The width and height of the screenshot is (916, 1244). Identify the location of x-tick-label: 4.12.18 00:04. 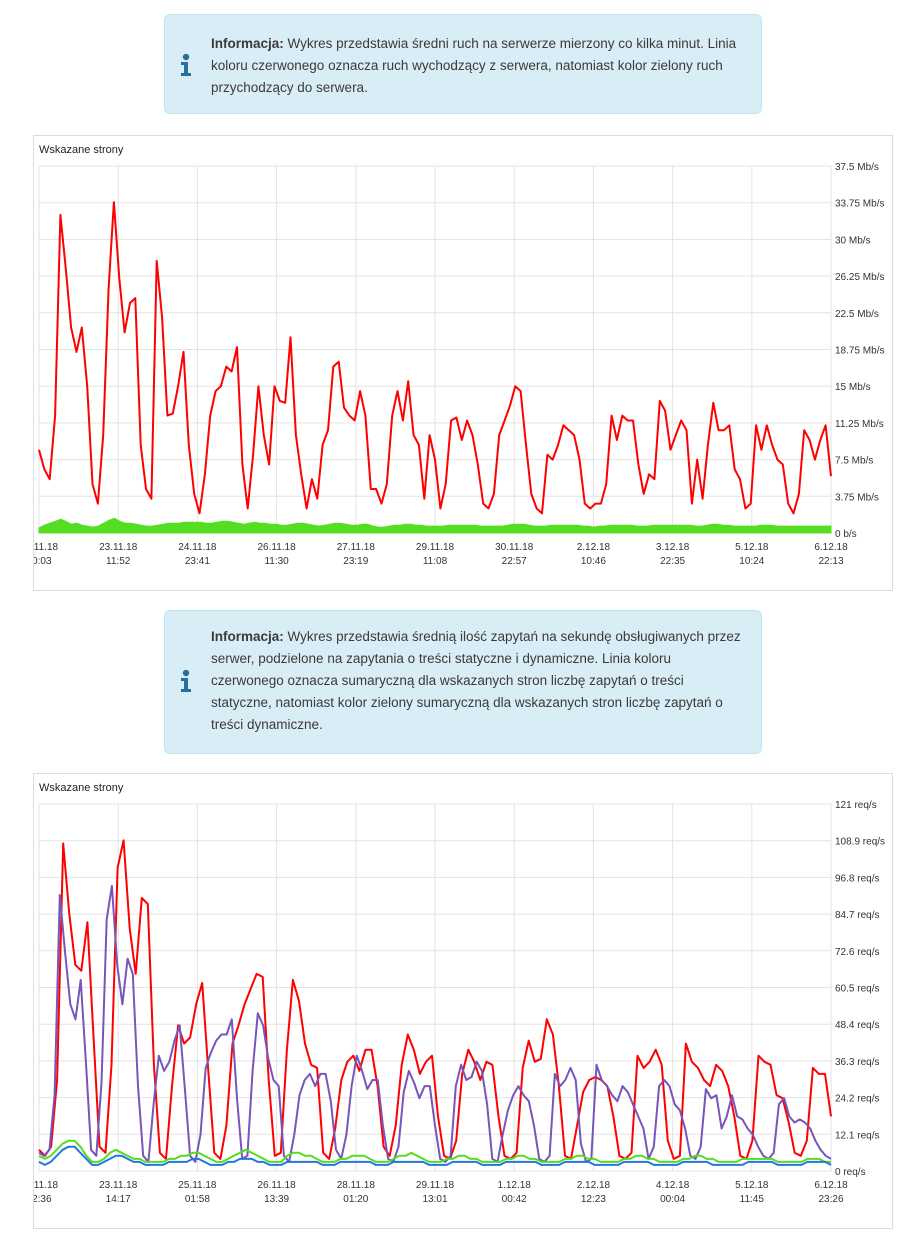
(673, 1192).